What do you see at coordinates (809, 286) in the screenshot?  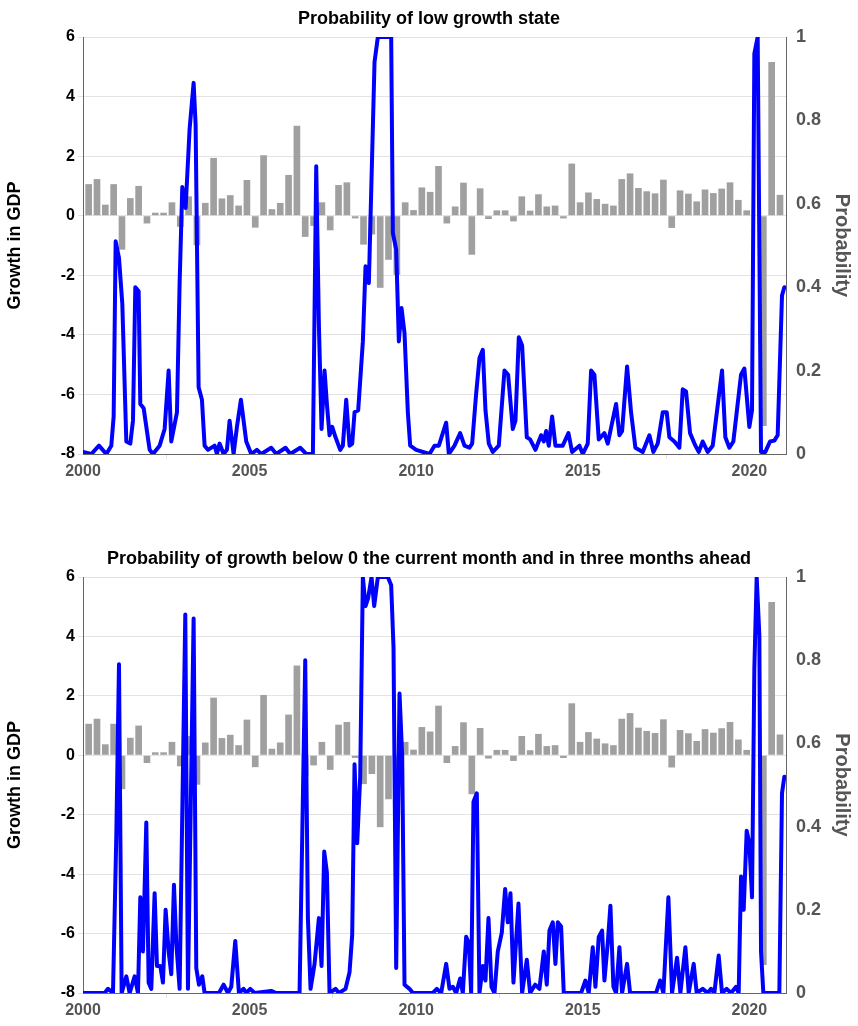 I see `y2-tick-label: 0.4` at bounding box center [809, 286].